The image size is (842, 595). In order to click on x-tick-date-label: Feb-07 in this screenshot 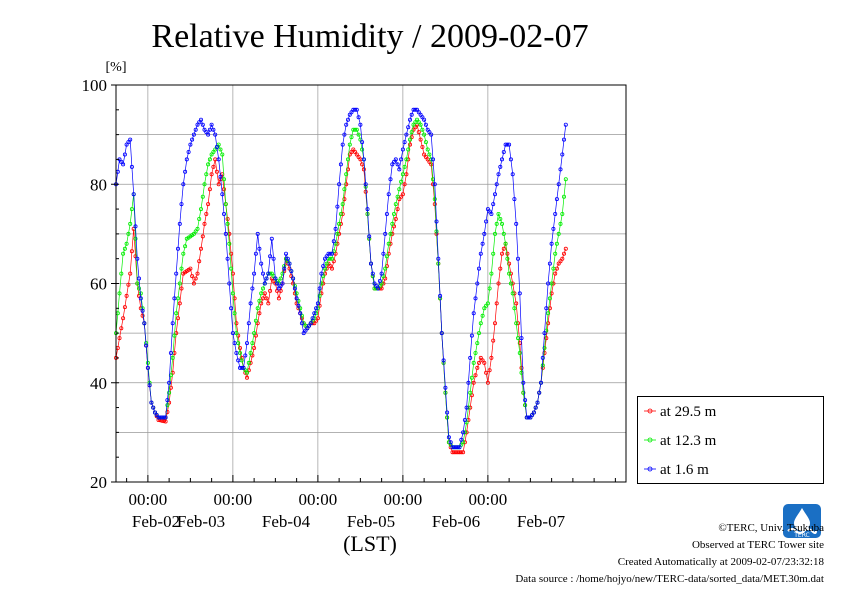, I will do `click(541, 521)`.